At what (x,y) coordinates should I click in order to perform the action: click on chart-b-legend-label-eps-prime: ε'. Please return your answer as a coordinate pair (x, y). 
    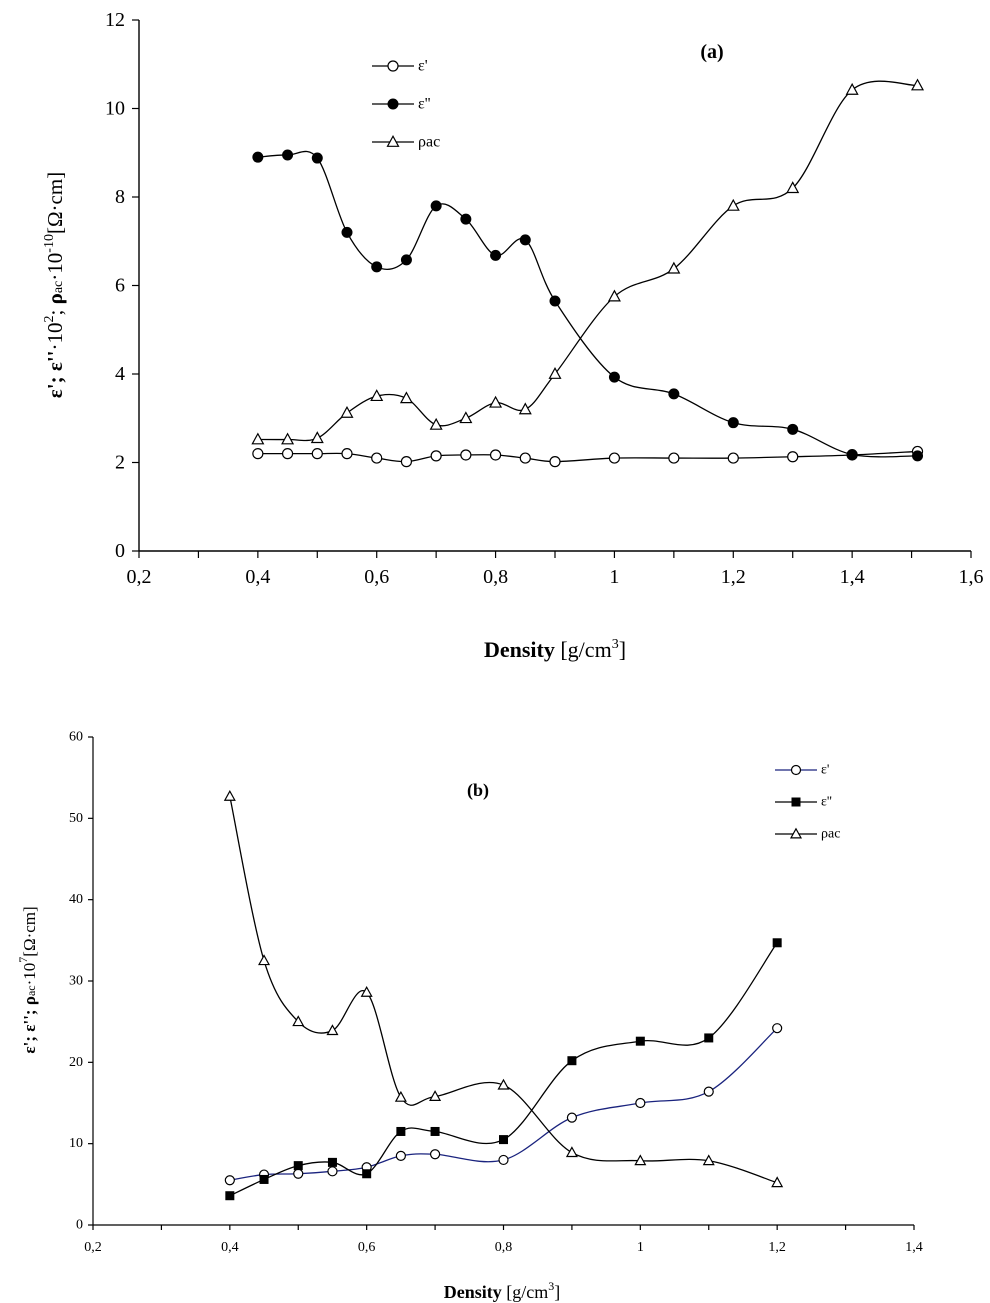
    Looking at the image, I should click on (825, 770).